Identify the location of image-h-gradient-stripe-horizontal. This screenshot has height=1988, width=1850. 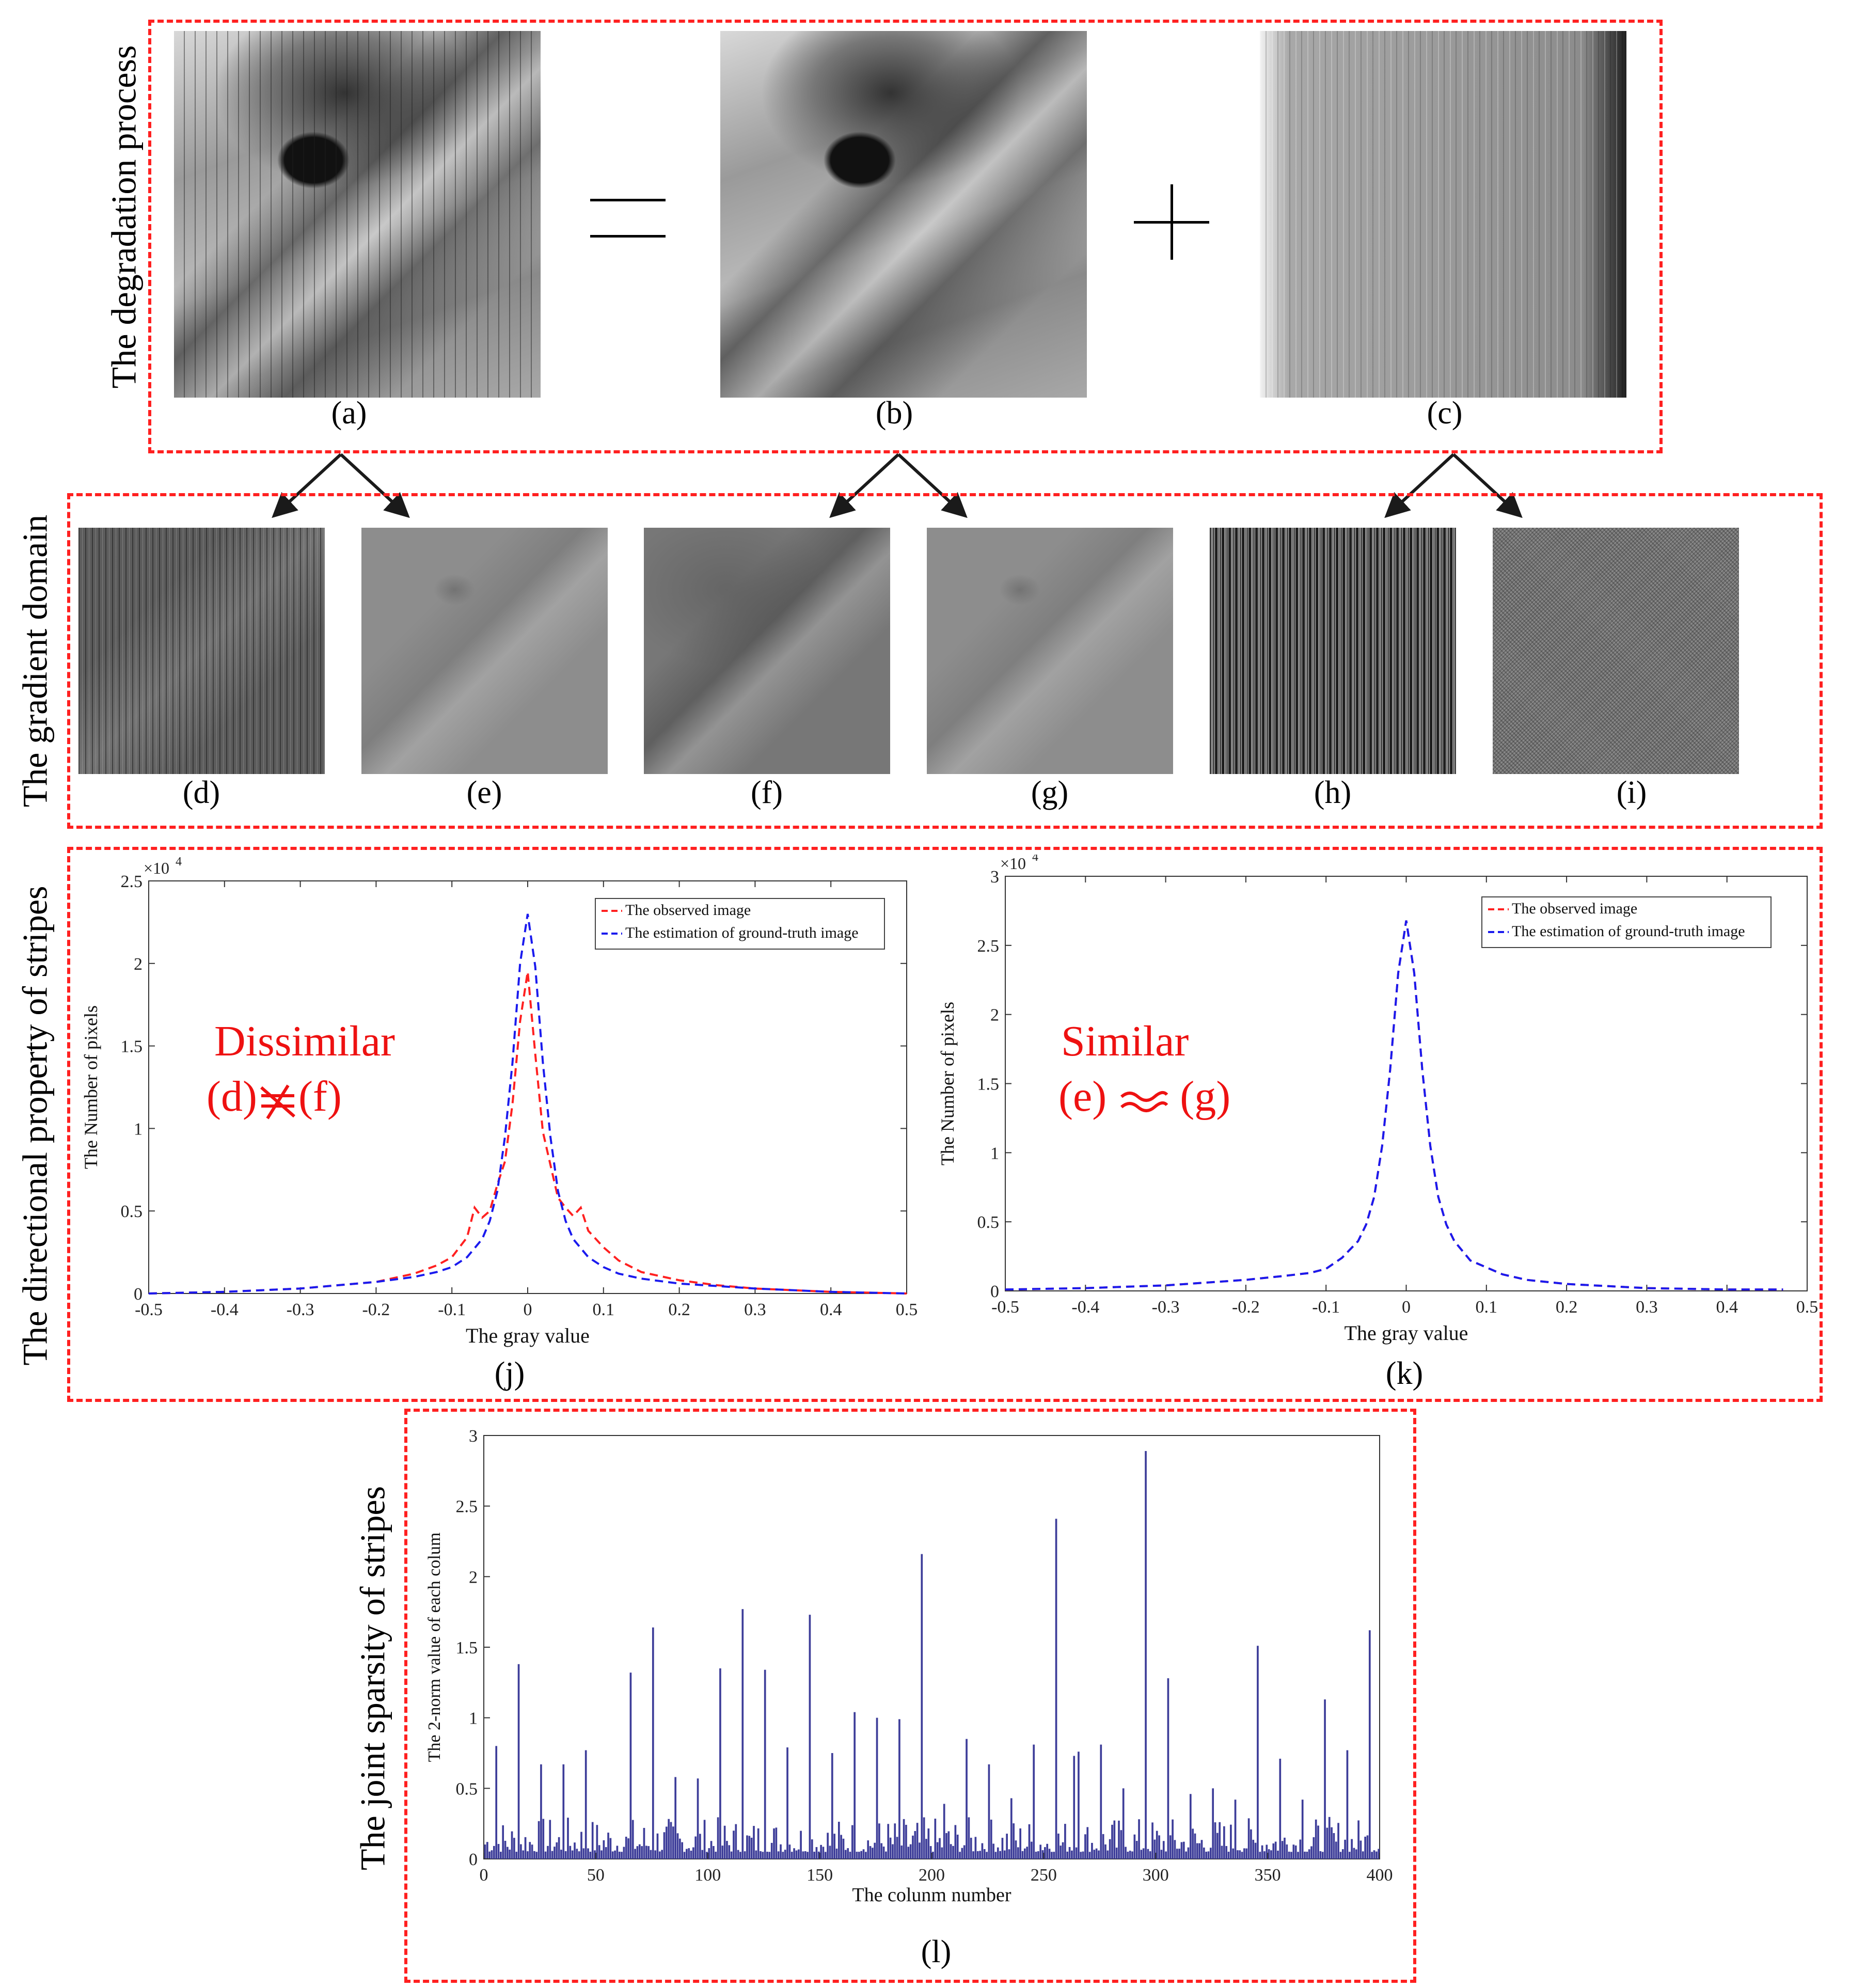
(1333, 651).